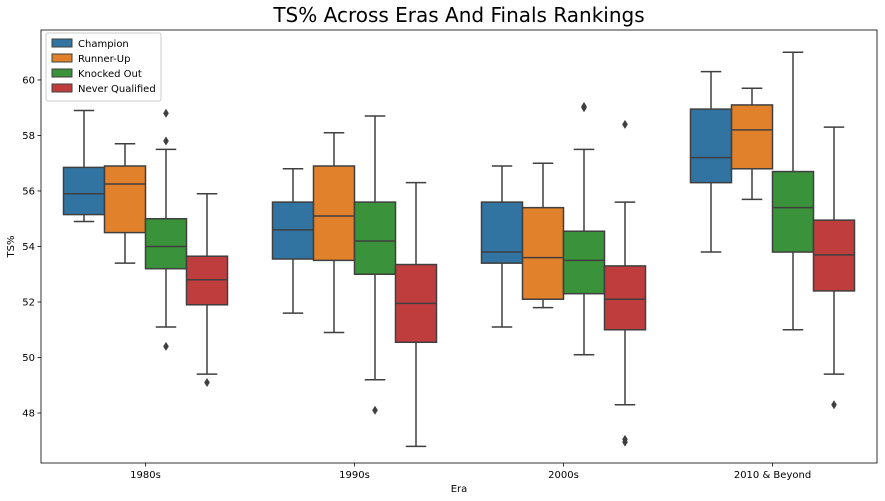  What do you see at coordinates (772, 475) in the screenshot?
I see `x-tick-label: 2010 & Beyond` at bounding box center [772, 475].